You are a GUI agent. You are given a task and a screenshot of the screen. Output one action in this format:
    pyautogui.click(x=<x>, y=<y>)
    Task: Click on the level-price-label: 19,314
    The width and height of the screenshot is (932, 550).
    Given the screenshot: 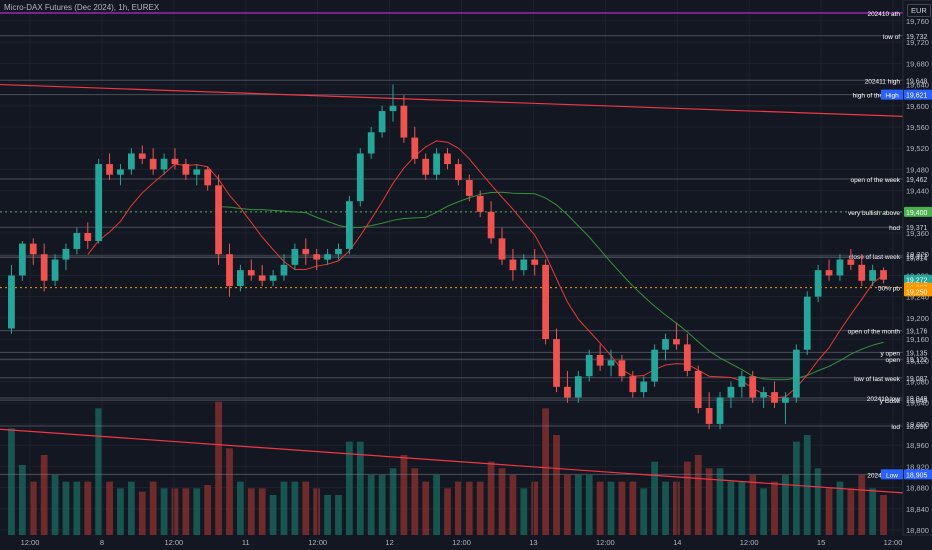 What is the action you would take?
    pyautogui.click(x=917, y=258)
    